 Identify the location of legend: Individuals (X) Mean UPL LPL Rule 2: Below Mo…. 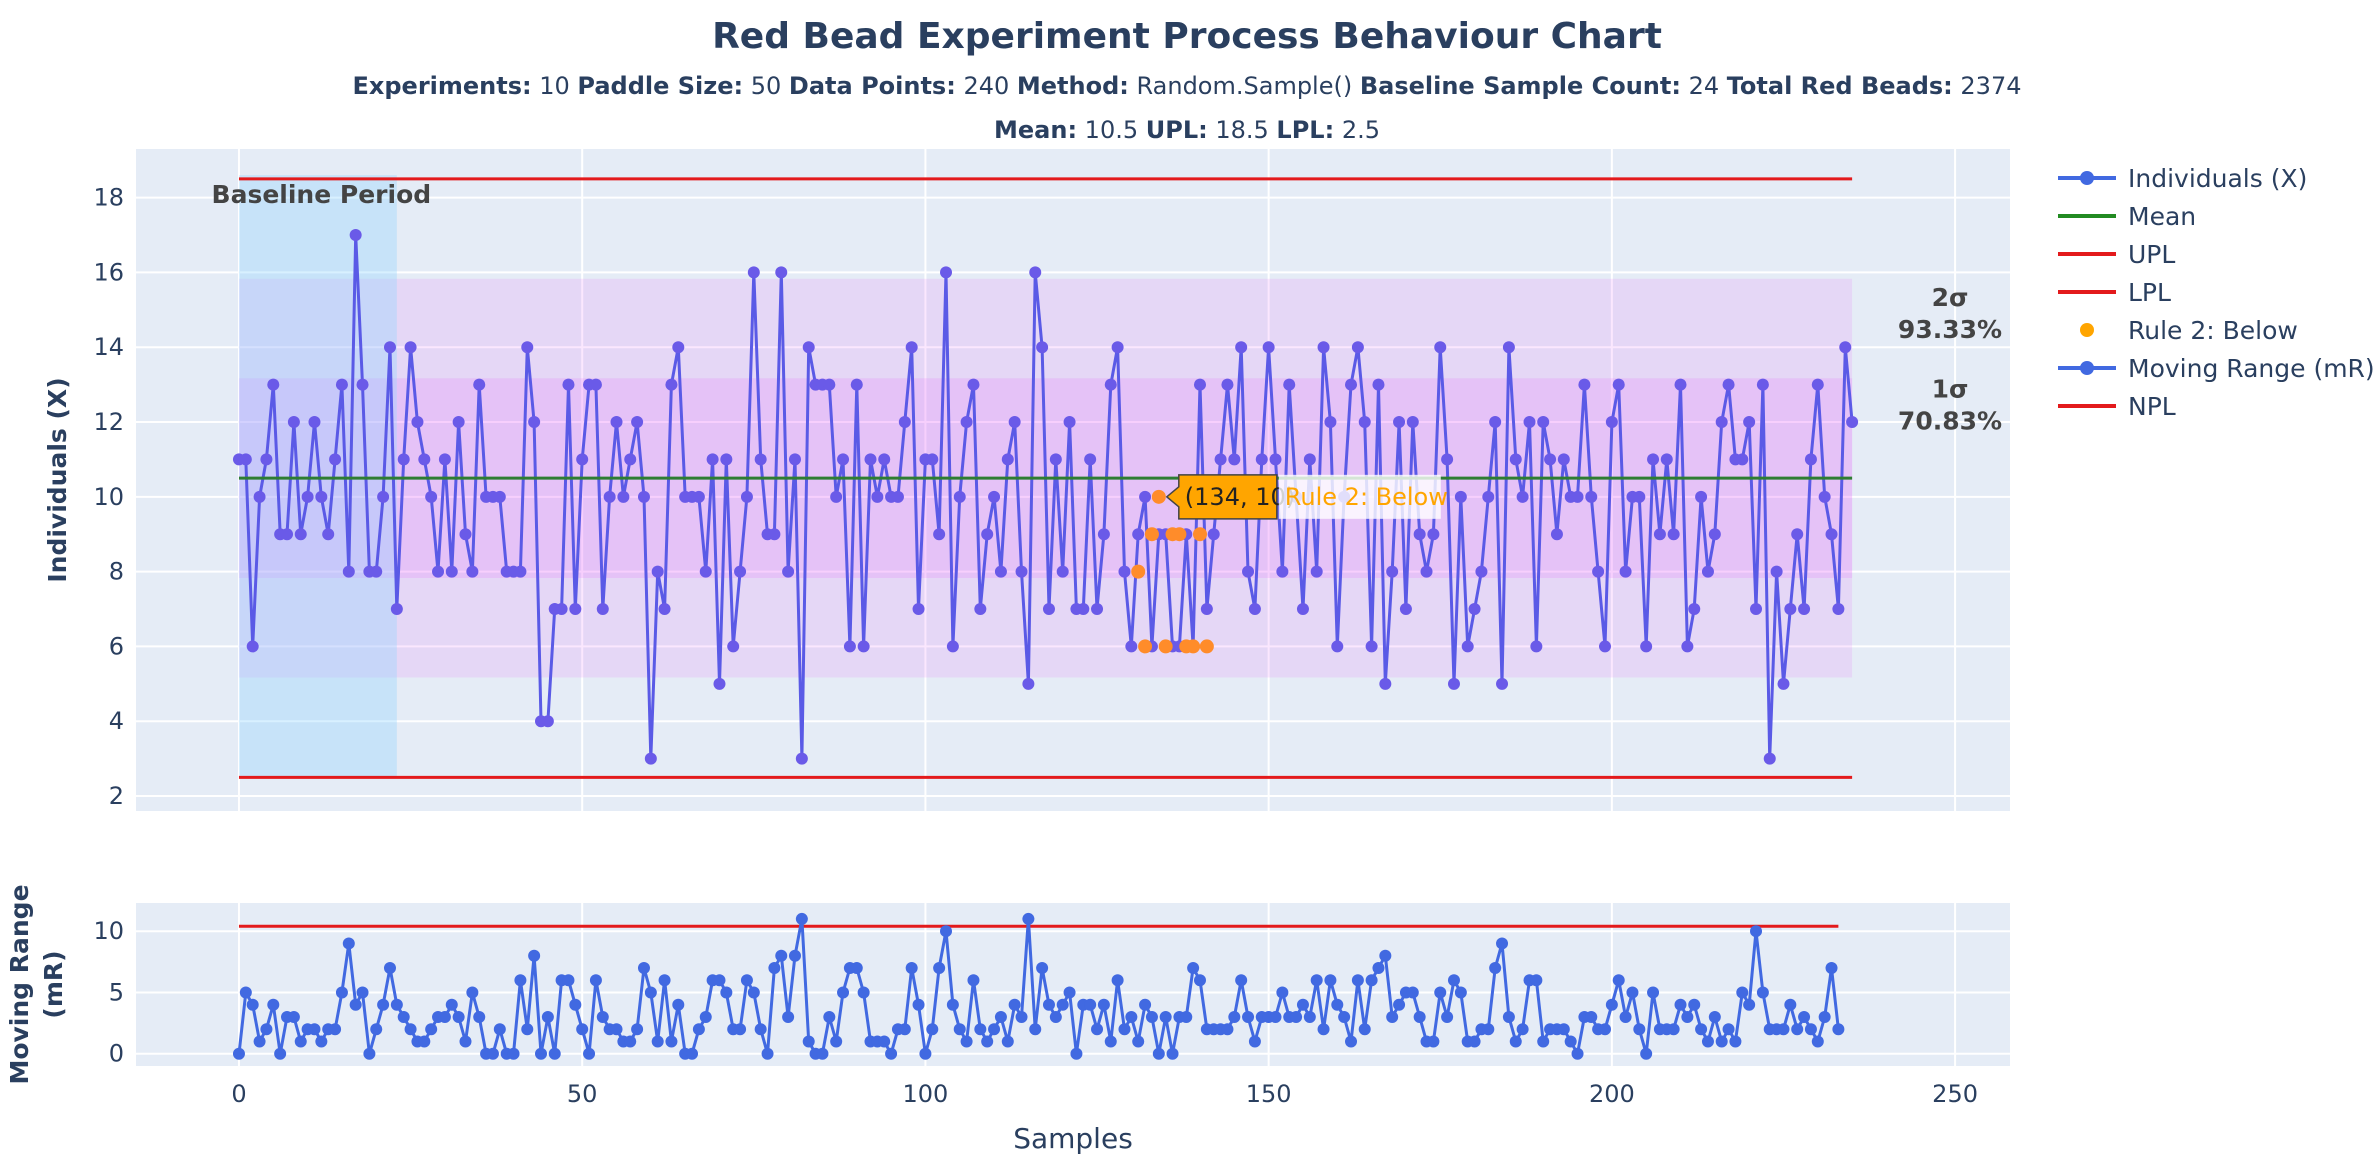
(2216, 292).